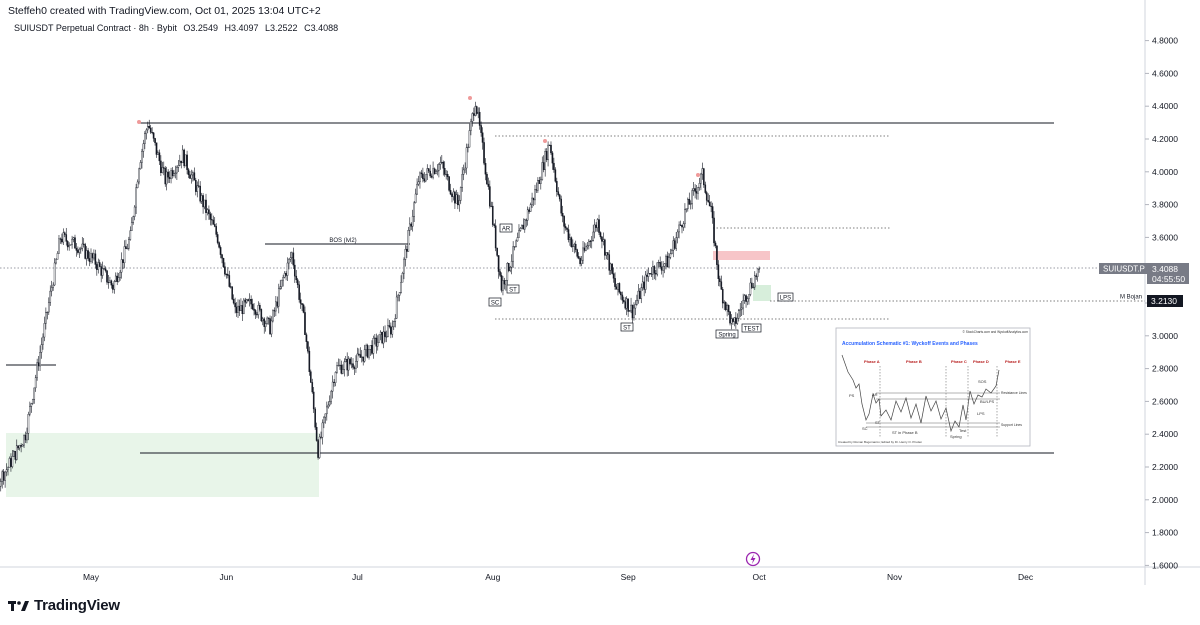  What do you see at coordinates (785, 297) in the screenshot?
I see `label-lps: LPS` at bounding box center [785, 297].